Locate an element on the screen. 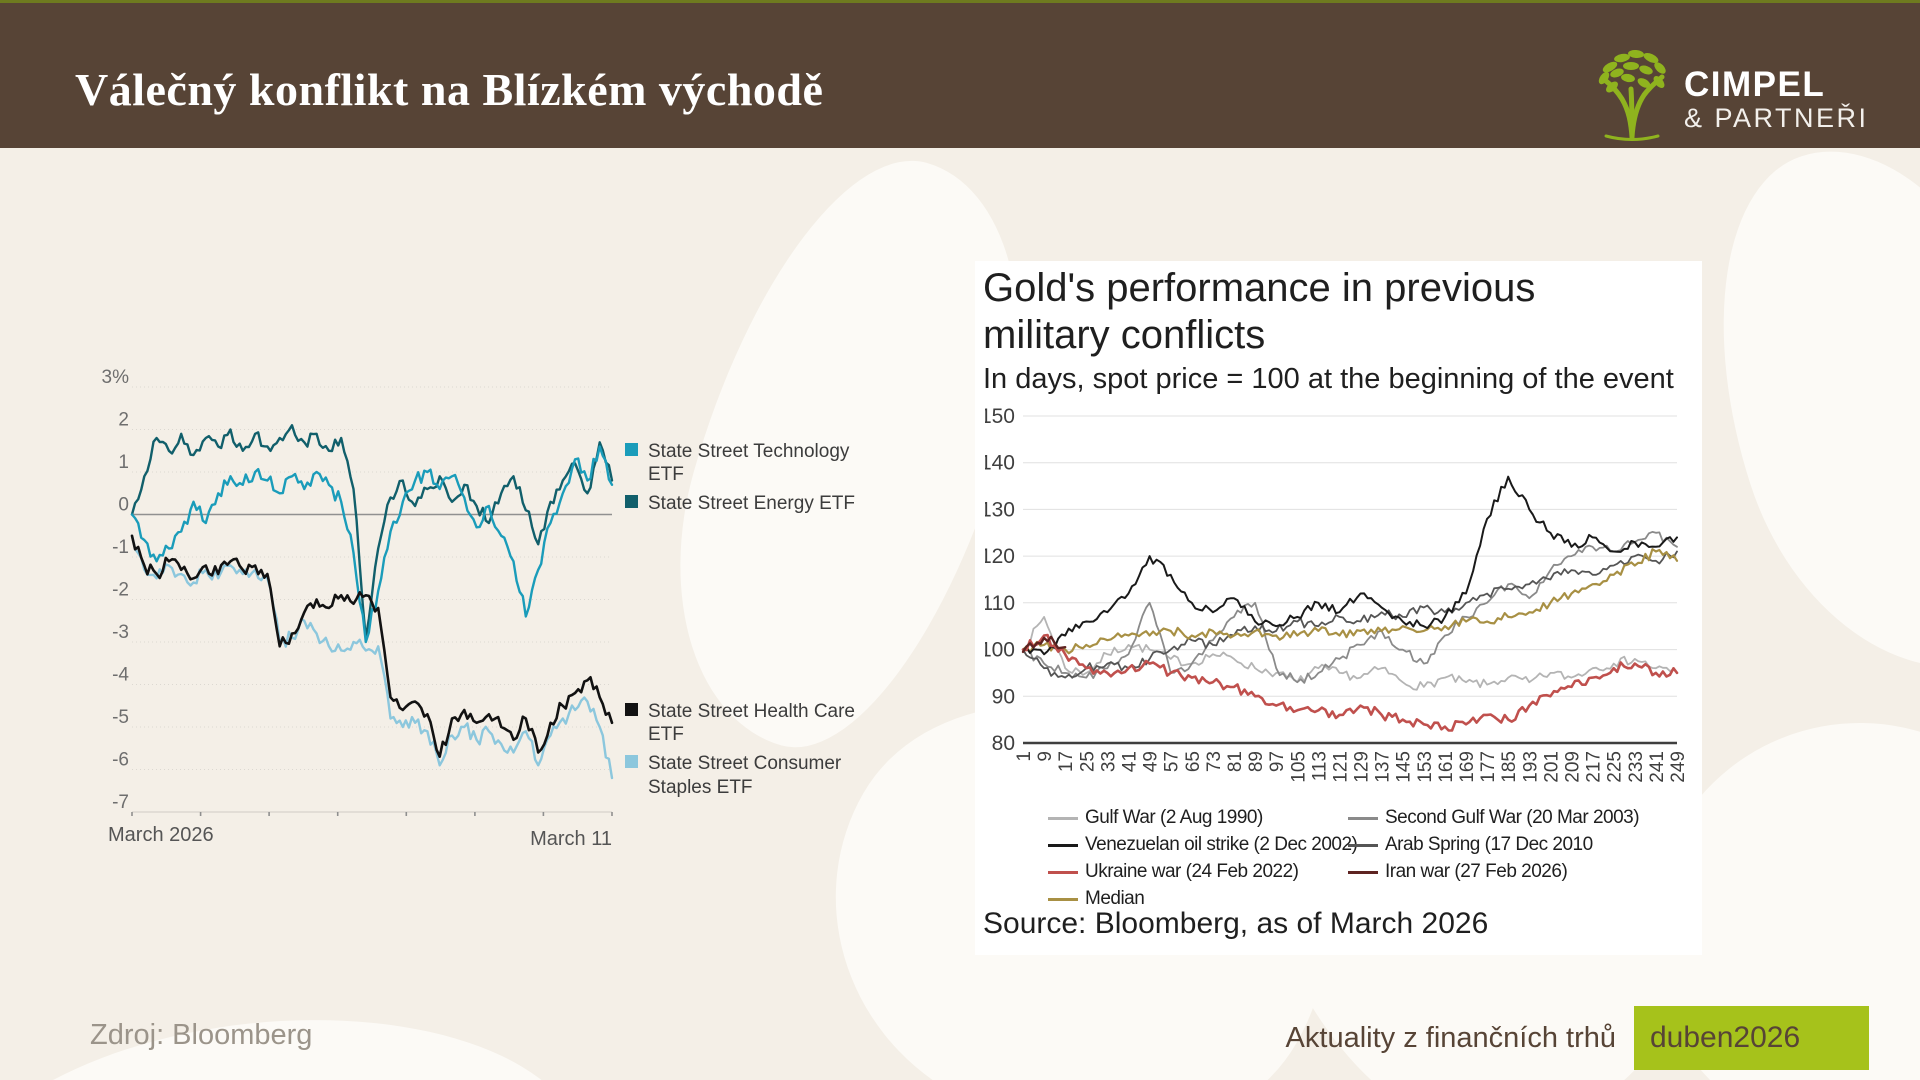 Image resolution: width=1920 pixels, height=1080 pixels. legend-label: State Street Health Care ETF is located at coordinates (751, 723).